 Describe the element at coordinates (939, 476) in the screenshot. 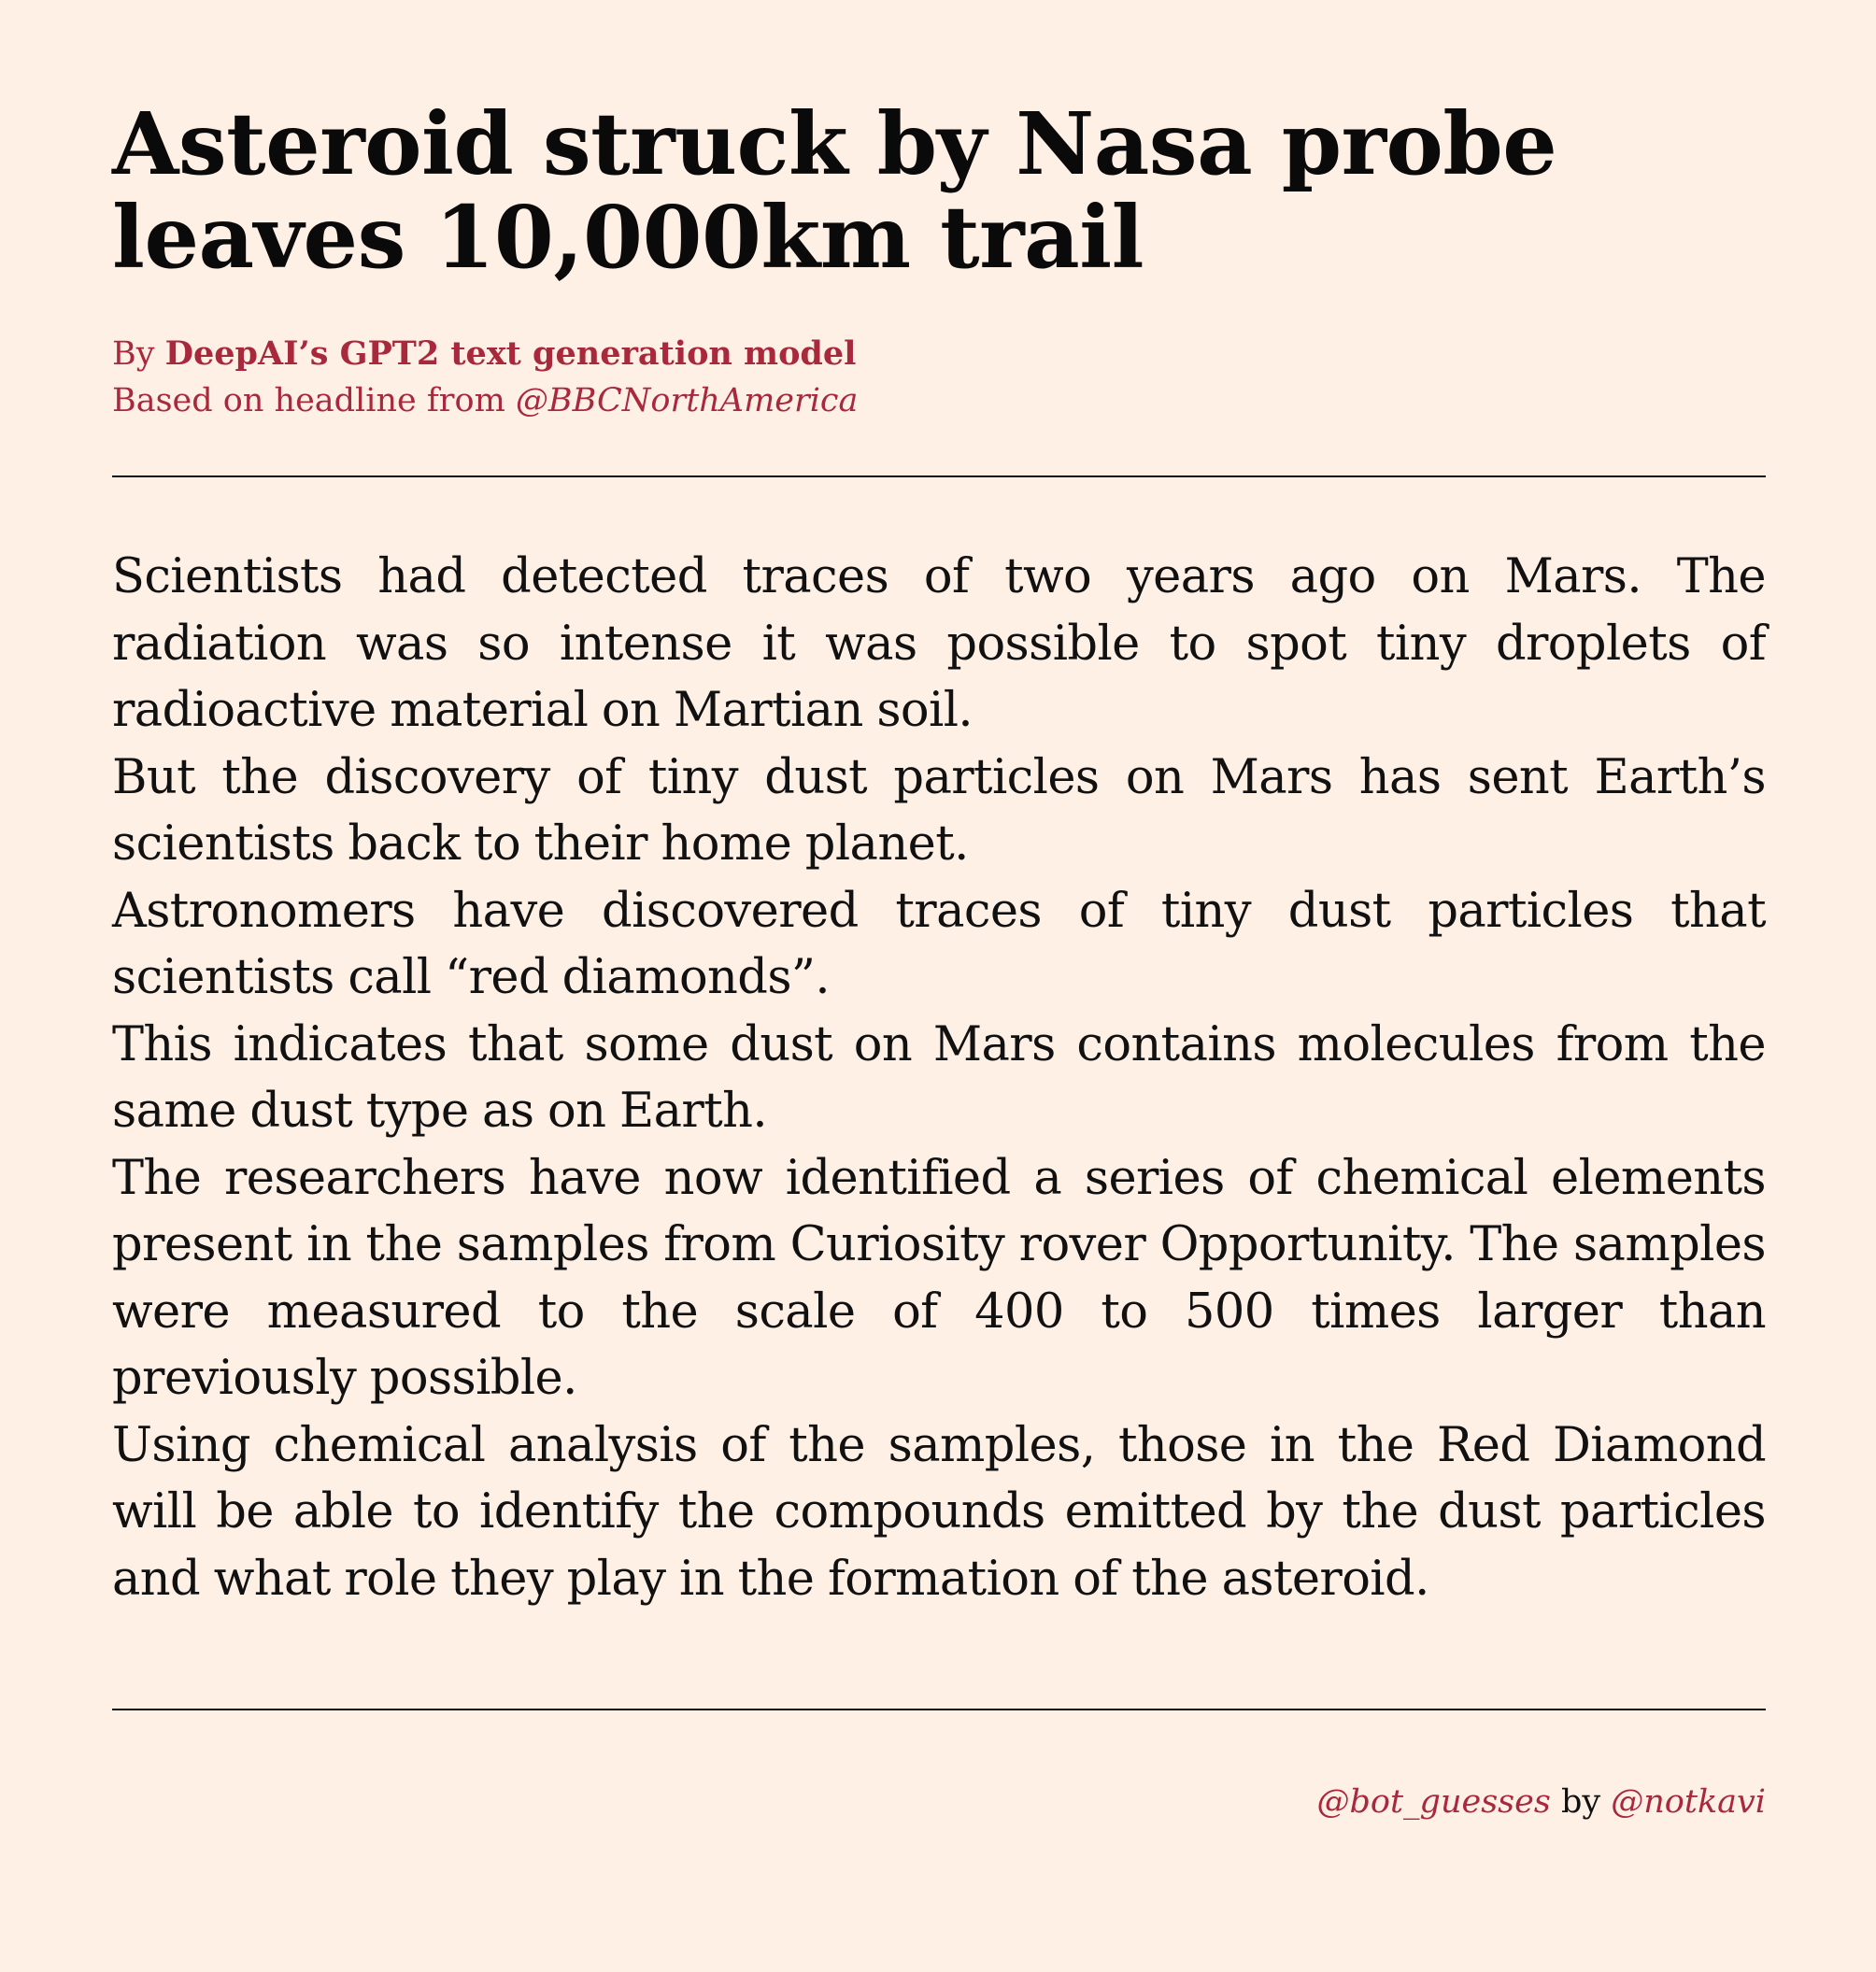

I see `top-divider` at that location.